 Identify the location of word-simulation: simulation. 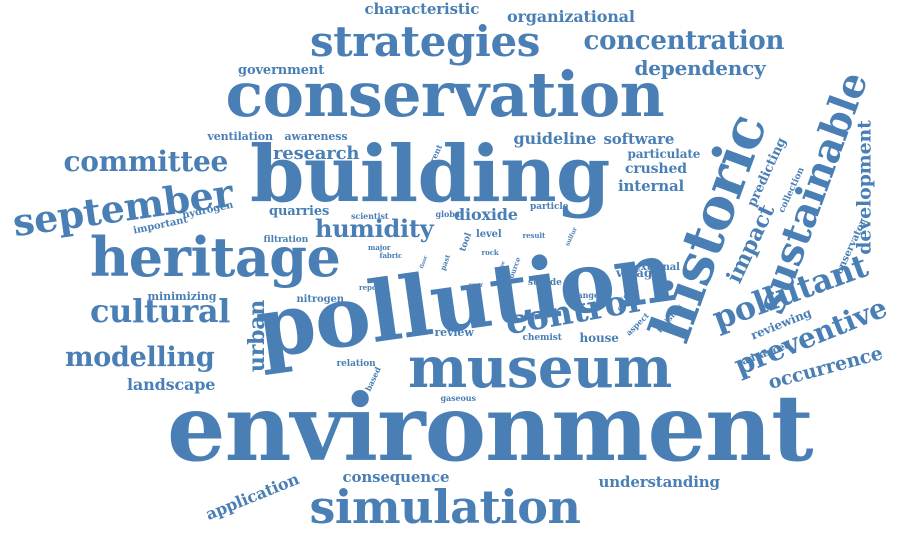
(445, 507).